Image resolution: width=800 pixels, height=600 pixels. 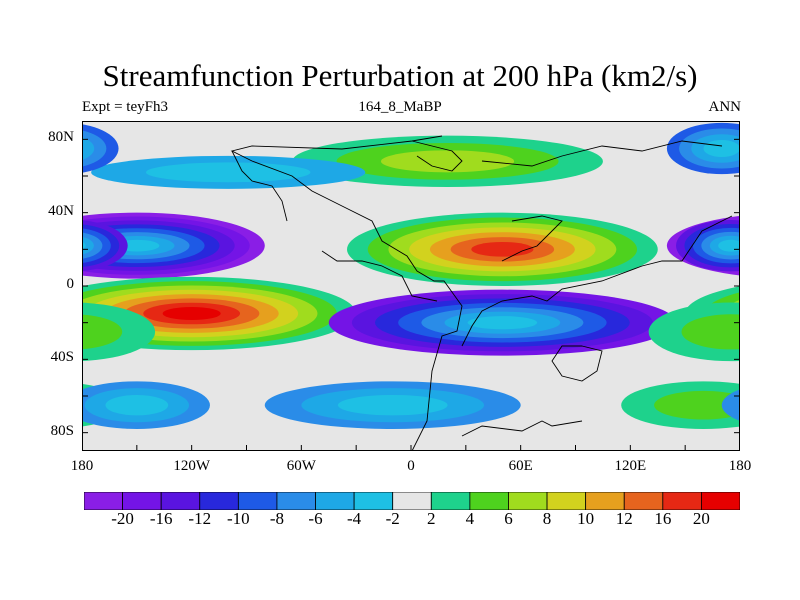 What do you see at coordinates (547, 518) in the screenshot?
I see `colorbar-label: 8` at bounding box center [547, 518].